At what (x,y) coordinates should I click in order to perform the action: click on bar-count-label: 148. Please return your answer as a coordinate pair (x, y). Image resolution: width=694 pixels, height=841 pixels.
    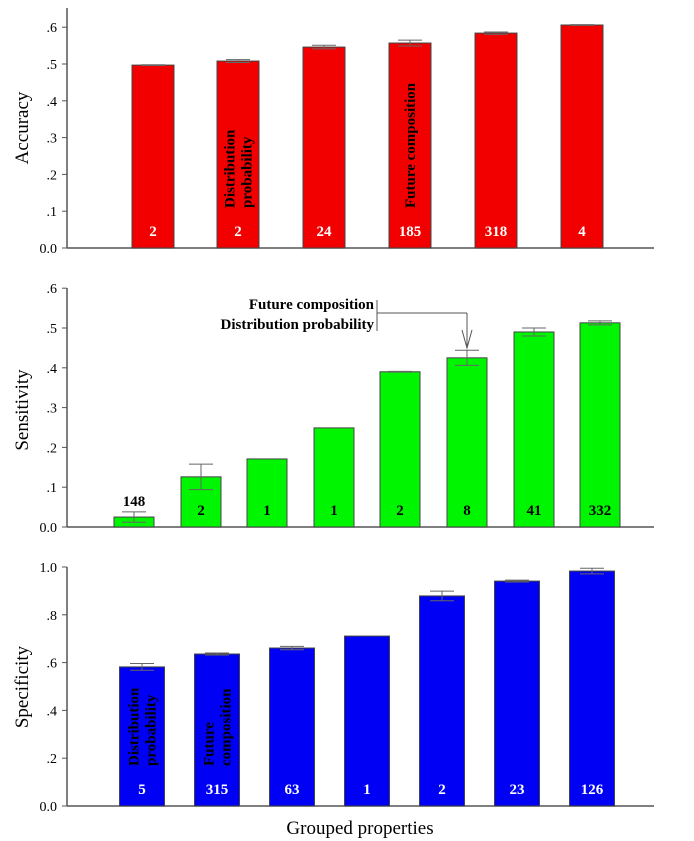
    Looking at the image, I should click on (134, 502).